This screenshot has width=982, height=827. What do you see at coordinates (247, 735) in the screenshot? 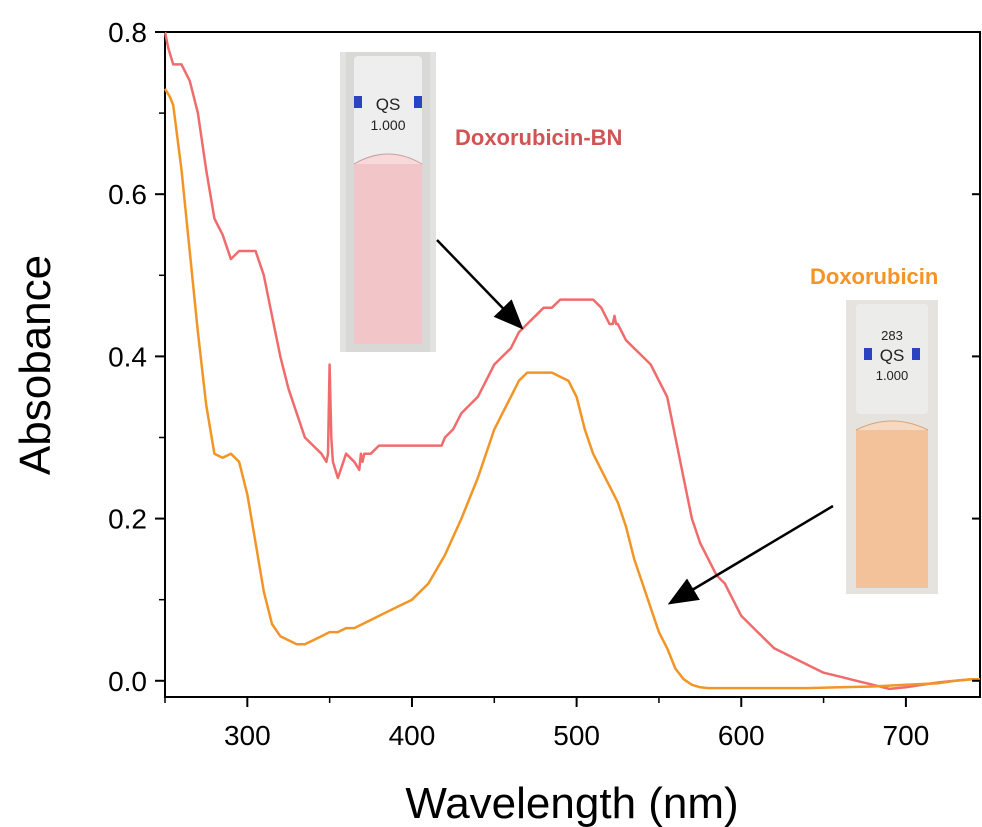
I see `x-tick-label-300: 300` at bounding box center [247, 735].